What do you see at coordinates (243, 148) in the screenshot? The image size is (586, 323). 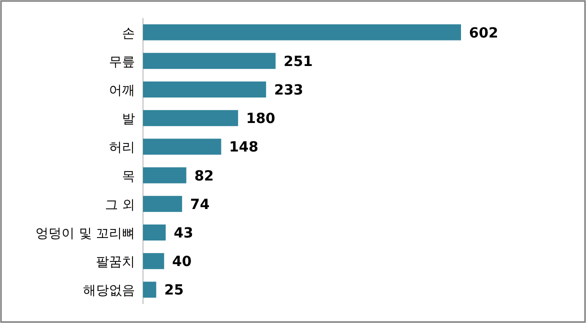 I see `data-label: 148` at bounding box center [243, 148].